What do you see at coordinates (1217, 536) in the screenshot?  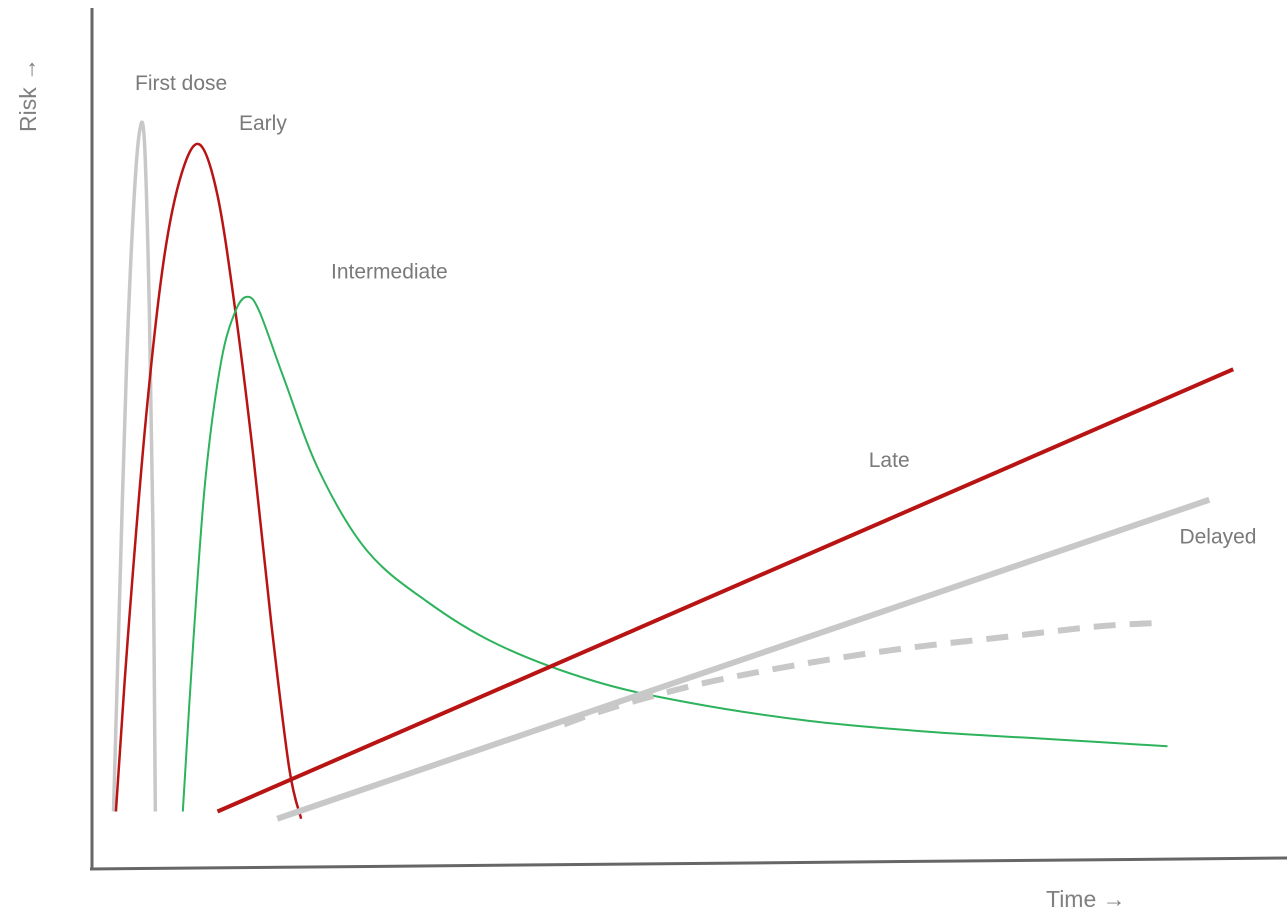 I see `series-label-delayed: Delayed` at bounding box center [1217, 536].